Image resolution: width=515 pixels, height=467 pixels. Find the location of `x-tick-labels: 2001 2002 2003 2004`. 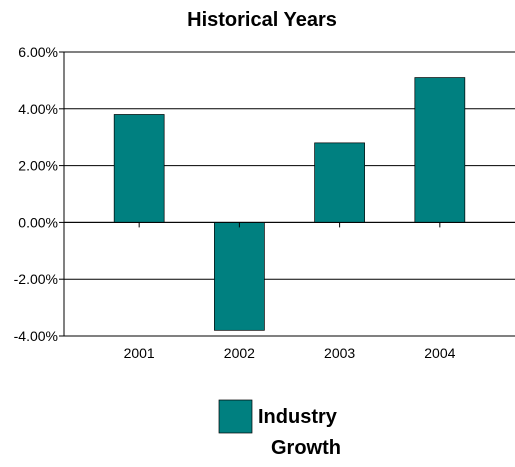

x-tick-labels: 2001 2002 2003 2004 is located at coordinates (290, 353).